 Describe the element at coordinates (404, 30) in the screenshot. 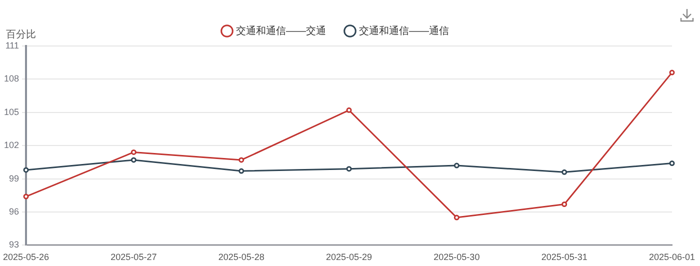

I see `legend-label: 交通和通信——通信` at that location.